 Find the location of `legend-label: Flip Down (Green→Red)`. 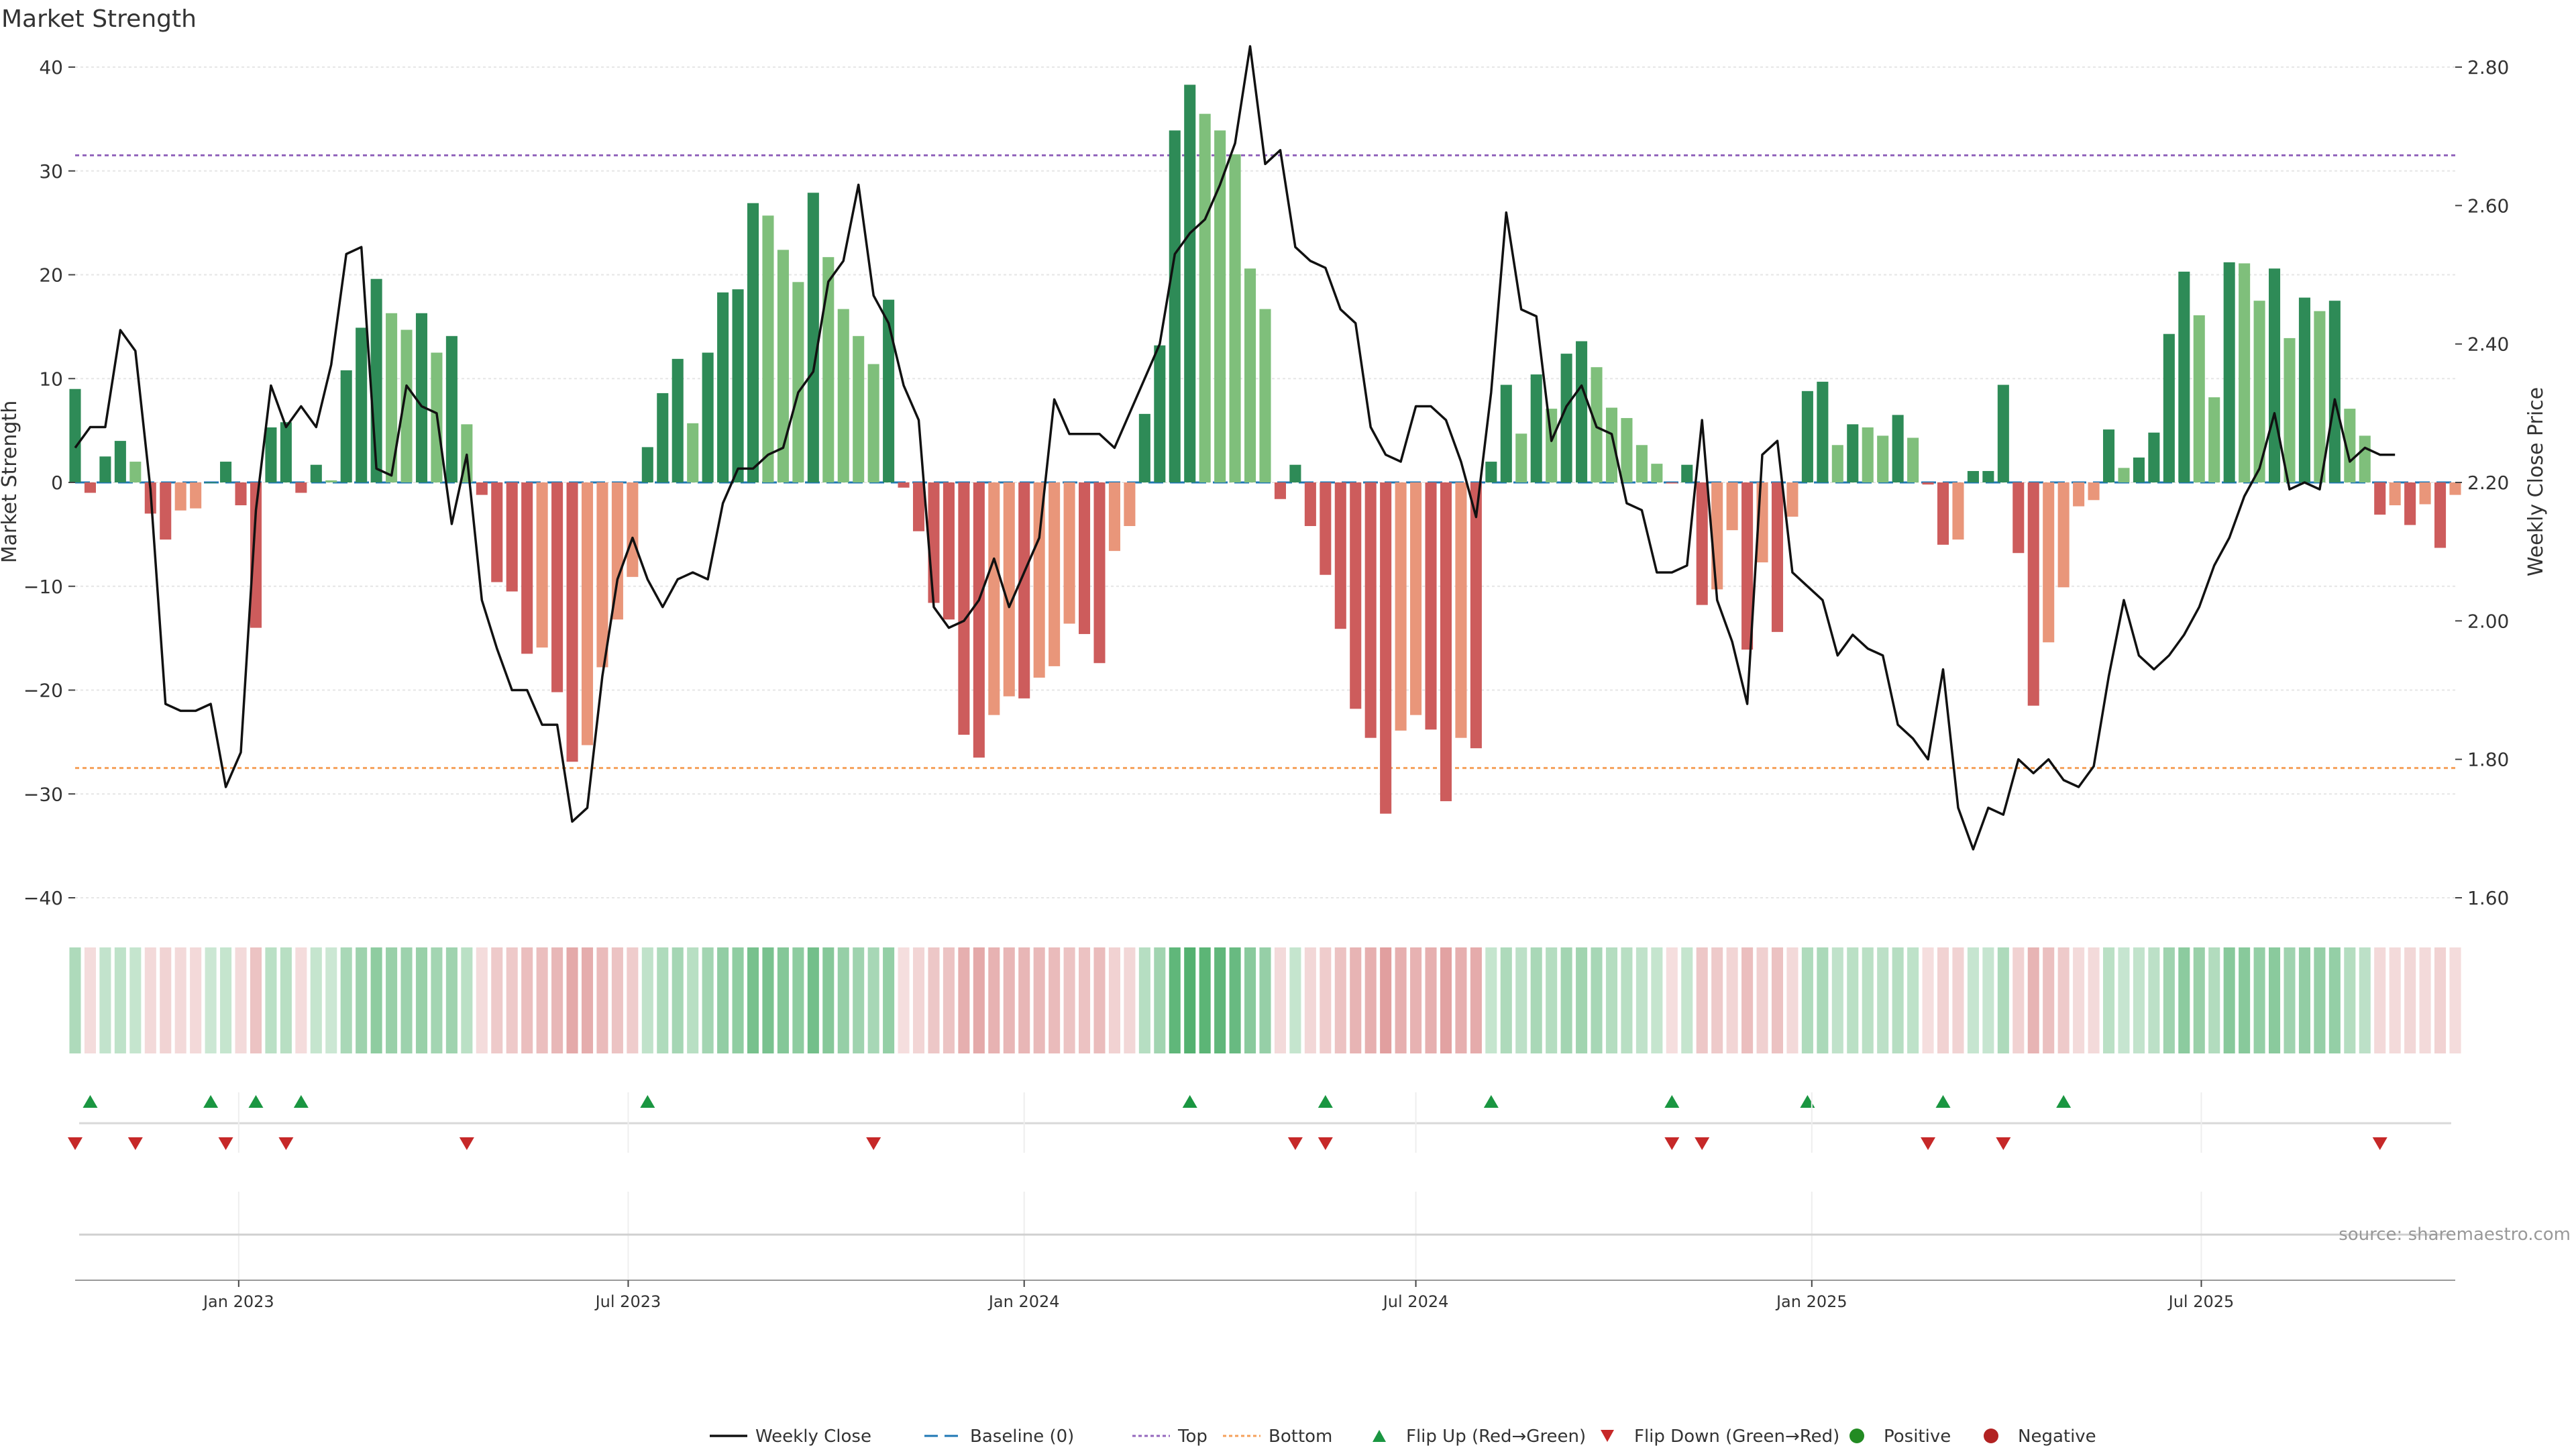

legend-label: Flip Down (Green→Red) is located at coordinates (1736, 1437).